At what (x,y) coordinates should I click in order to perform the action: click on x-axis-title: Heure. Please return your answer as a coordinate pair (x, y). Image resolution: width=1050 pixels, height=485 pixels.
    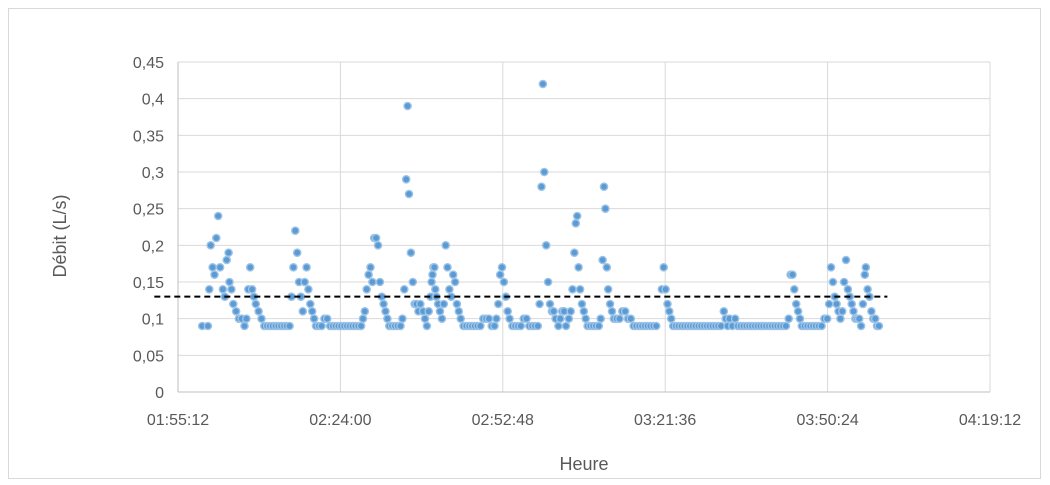
    Looking at the image, I should click on (583, 464).